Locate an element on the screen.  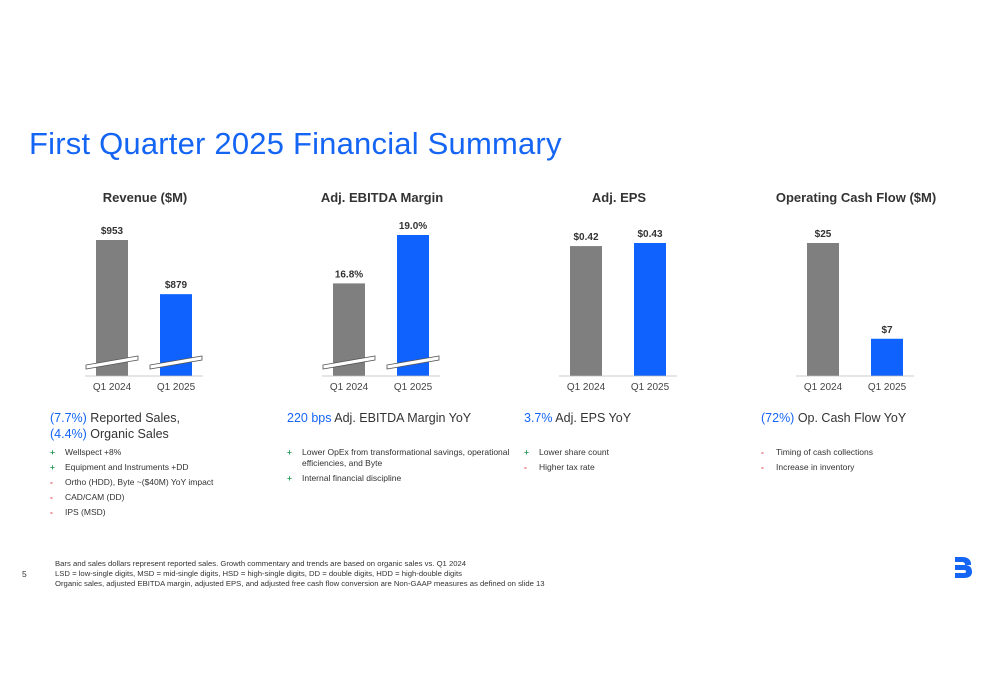
page-number: 5 is located at coordinates (24, 574).